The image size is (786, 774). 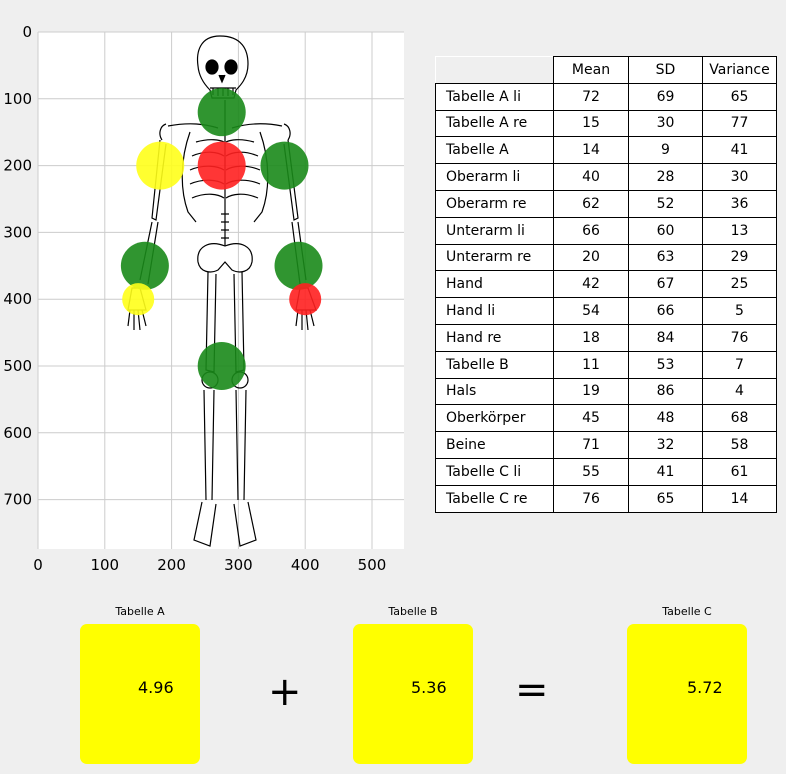 I want to click on y-tick-label: 500, so click(x=17, y=366).